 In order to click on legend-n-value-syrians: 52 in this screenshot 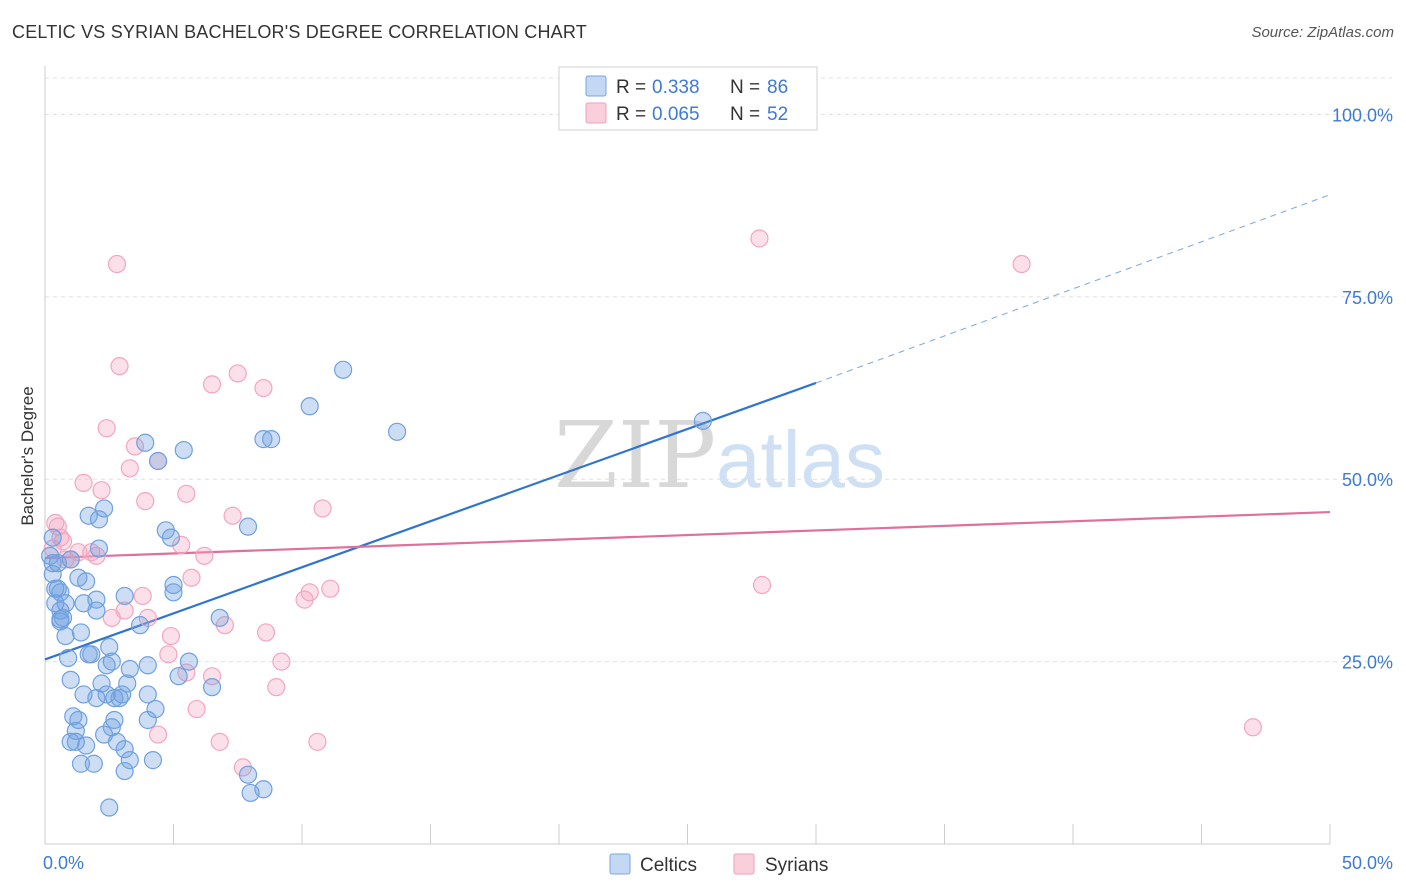, I will do `click(777, 114)`.